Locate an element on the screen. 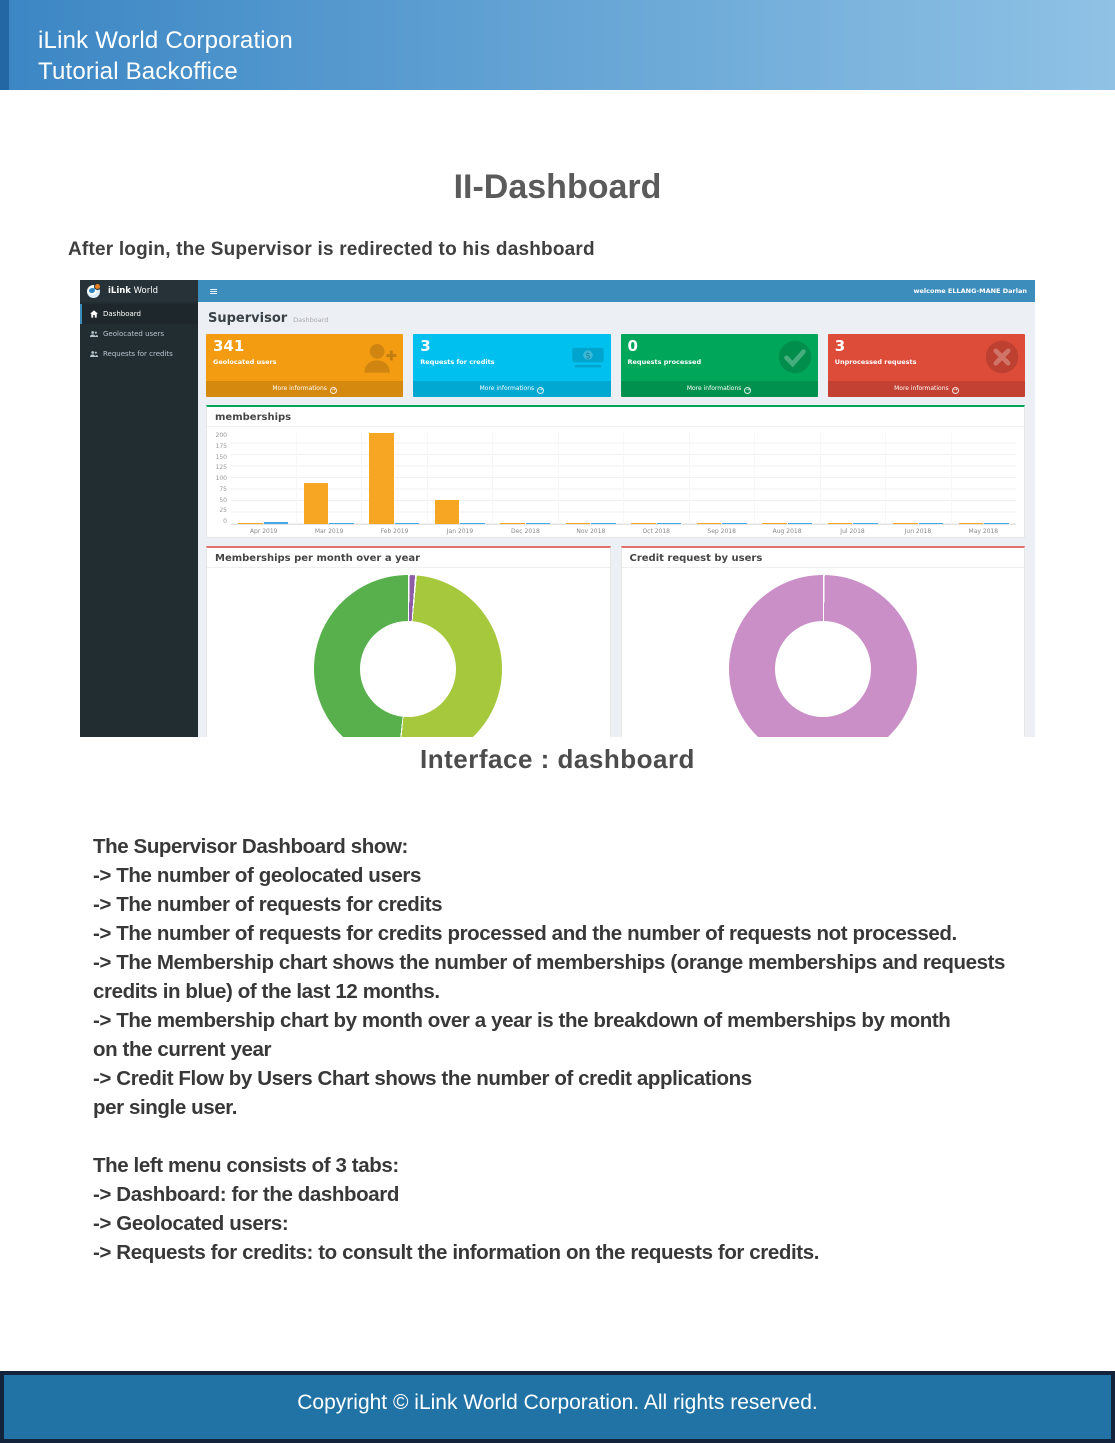 The width and height of the screenshot is (1115, 1443). stat-value: 341 is located at coordinates (229, 346).